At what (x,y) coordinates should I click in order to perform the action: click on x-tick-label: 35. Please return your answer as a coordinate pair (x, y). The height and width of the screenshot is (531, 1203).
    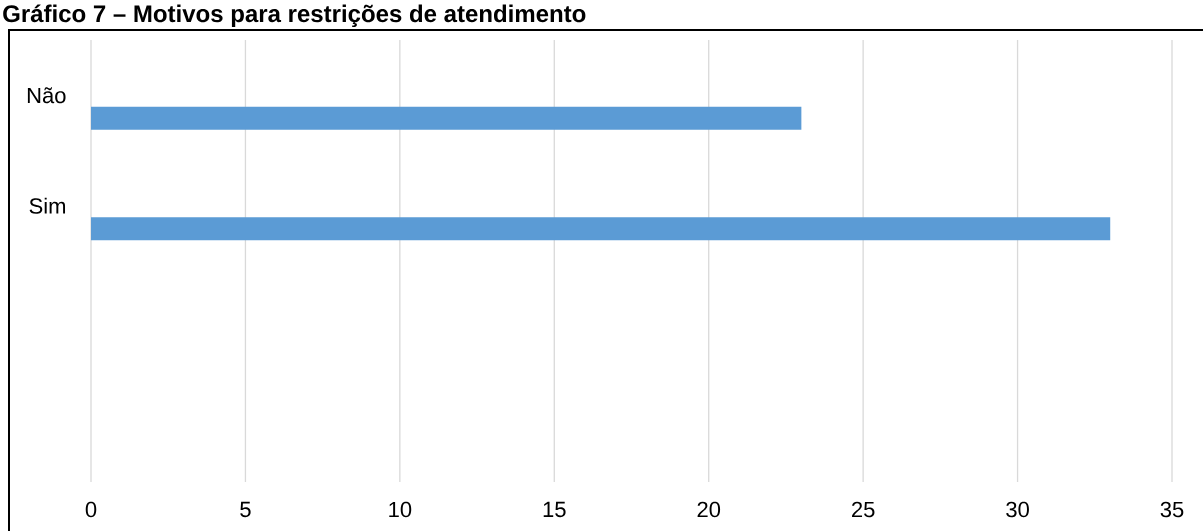
    Looking at the image, I should click on (1172, 509).